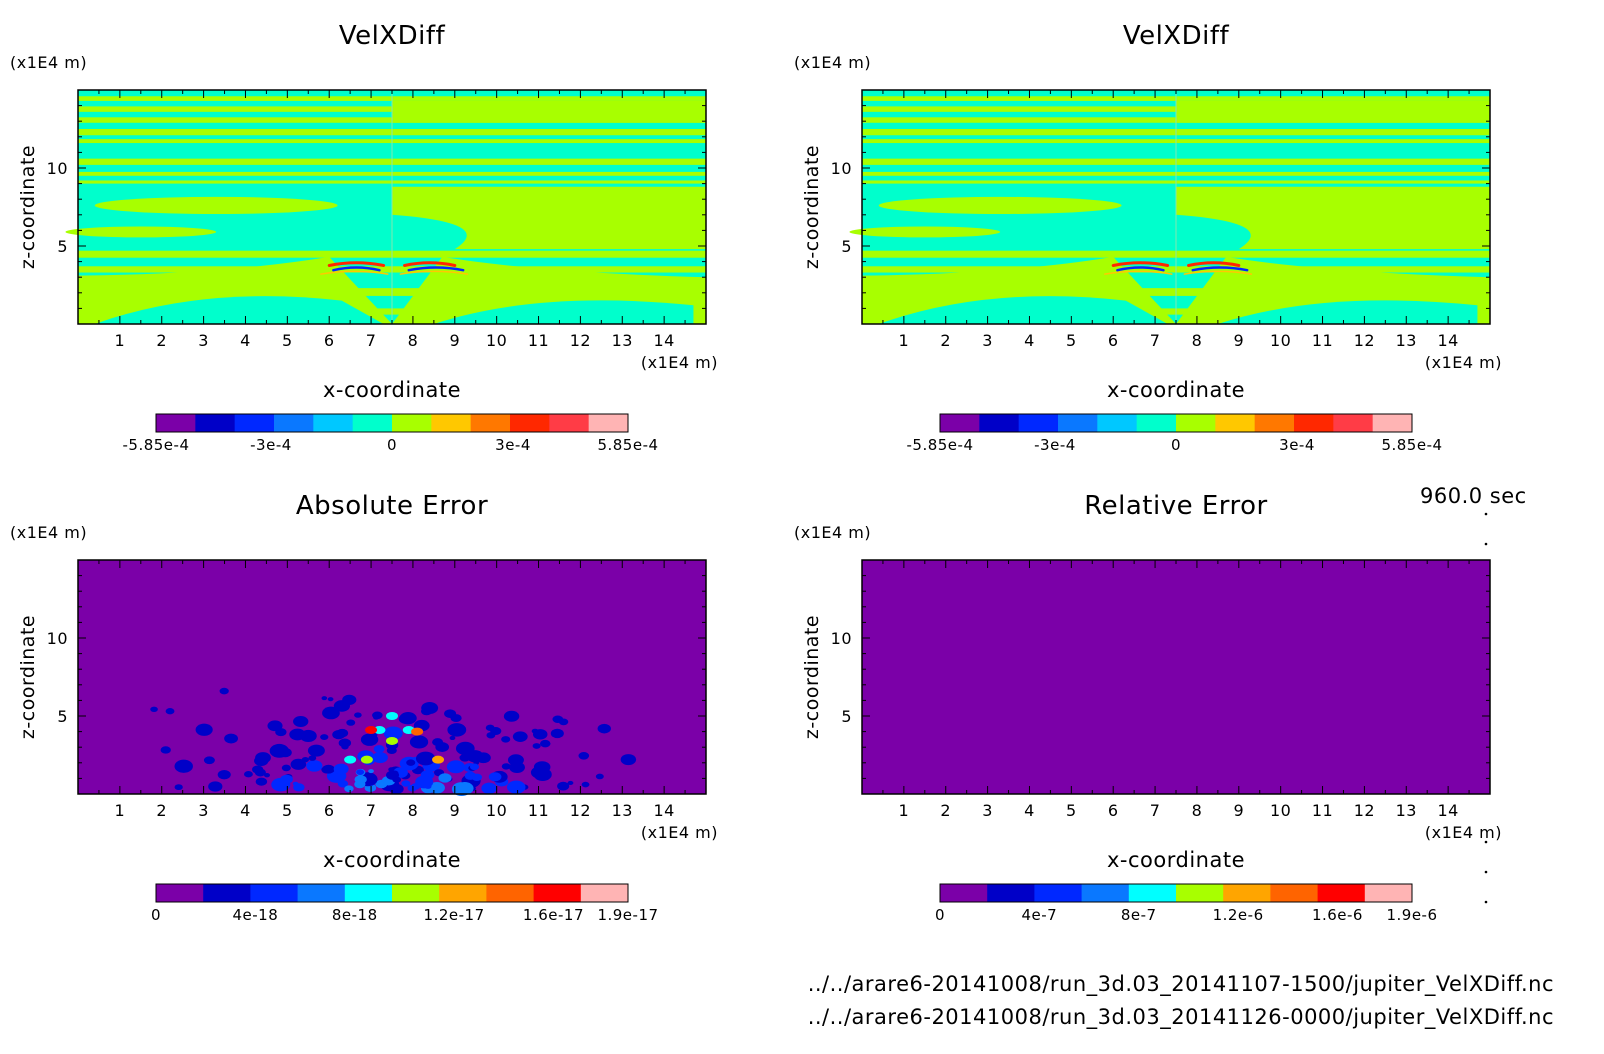  I want to click on x-axis-label: x-coordinate, so click(1176, 860).